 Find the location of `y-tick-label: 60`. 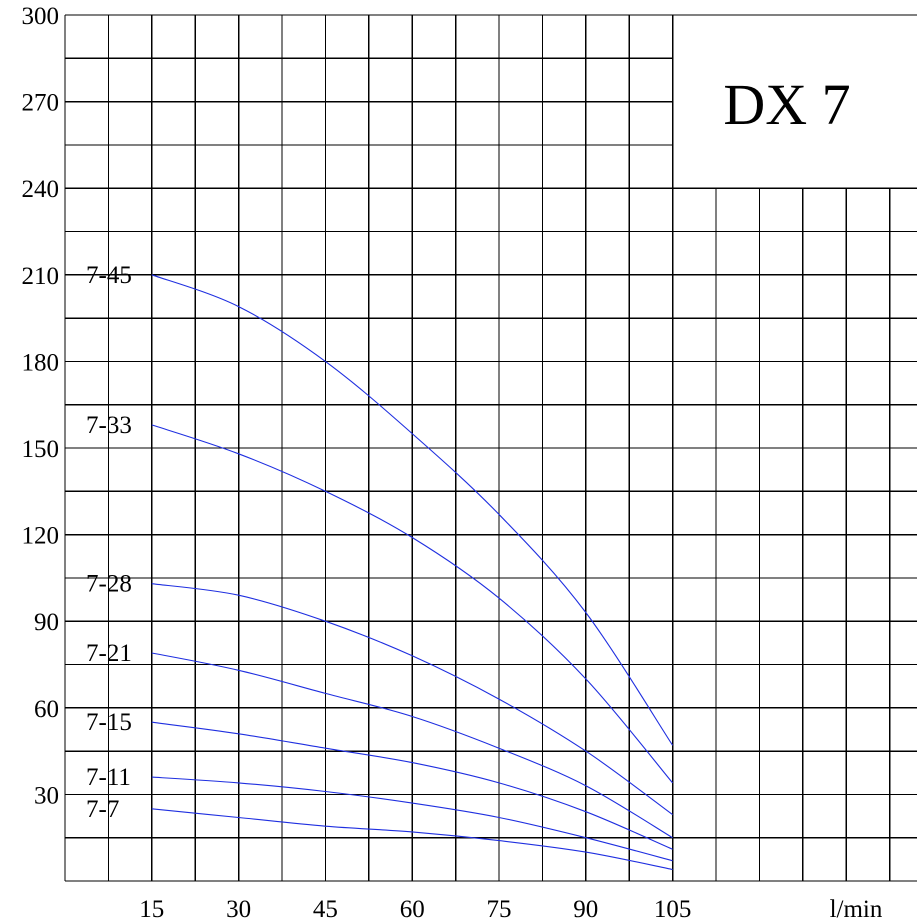

y-tick-label: 60 is located at coordinates (46, 709).